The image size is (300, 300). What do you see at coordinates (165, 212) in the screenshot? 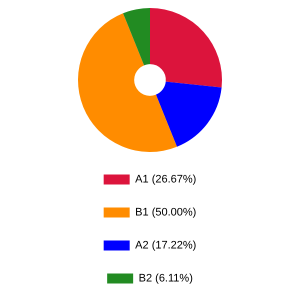
I see `legend-label: B1 (50.00%)` at bounding box center [165, 212].